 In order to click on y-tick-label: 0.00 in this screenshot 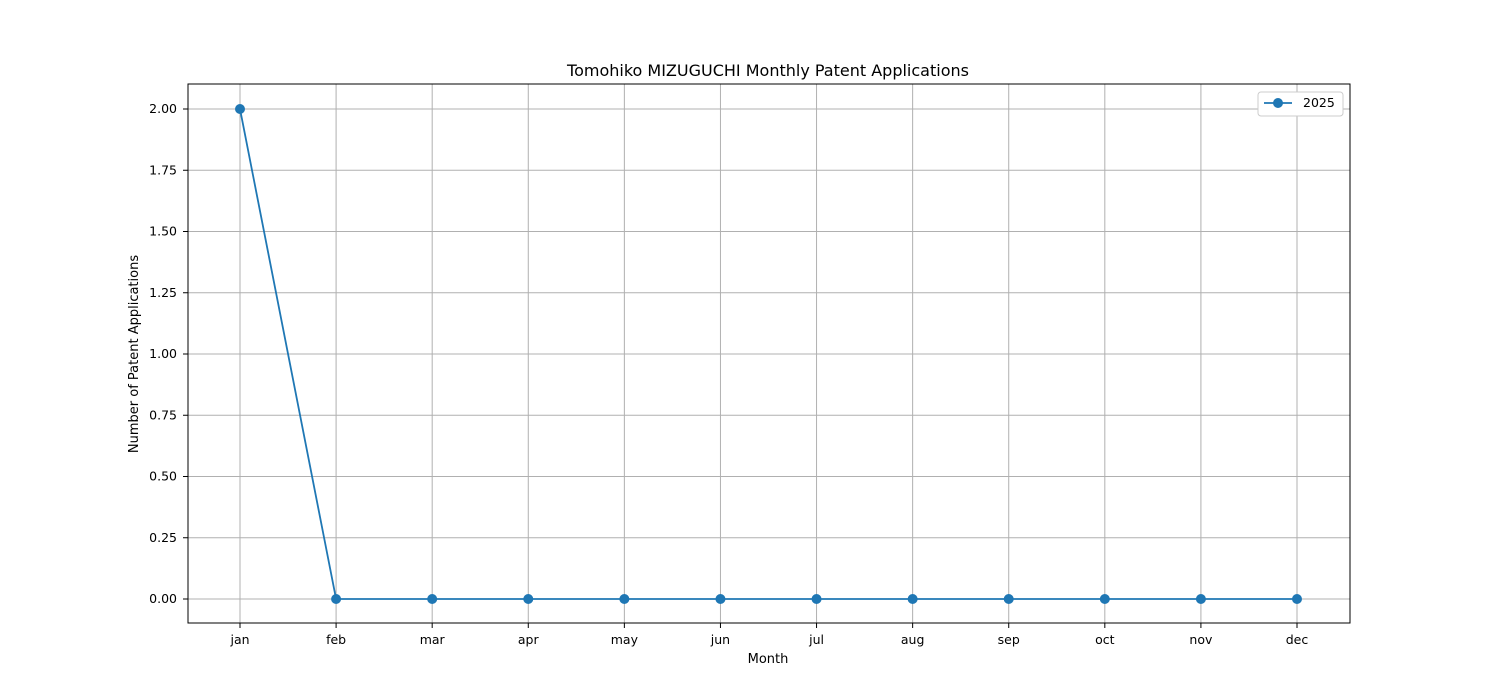, I will do `click(163, 598)`.